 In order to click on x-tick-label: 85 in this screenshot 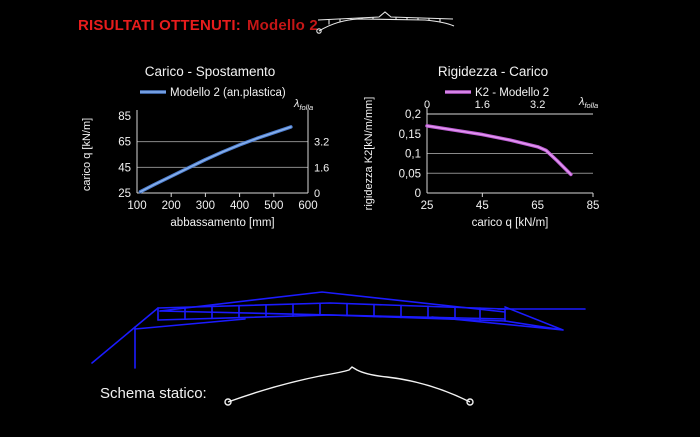, I will do `click(593, 206)`.